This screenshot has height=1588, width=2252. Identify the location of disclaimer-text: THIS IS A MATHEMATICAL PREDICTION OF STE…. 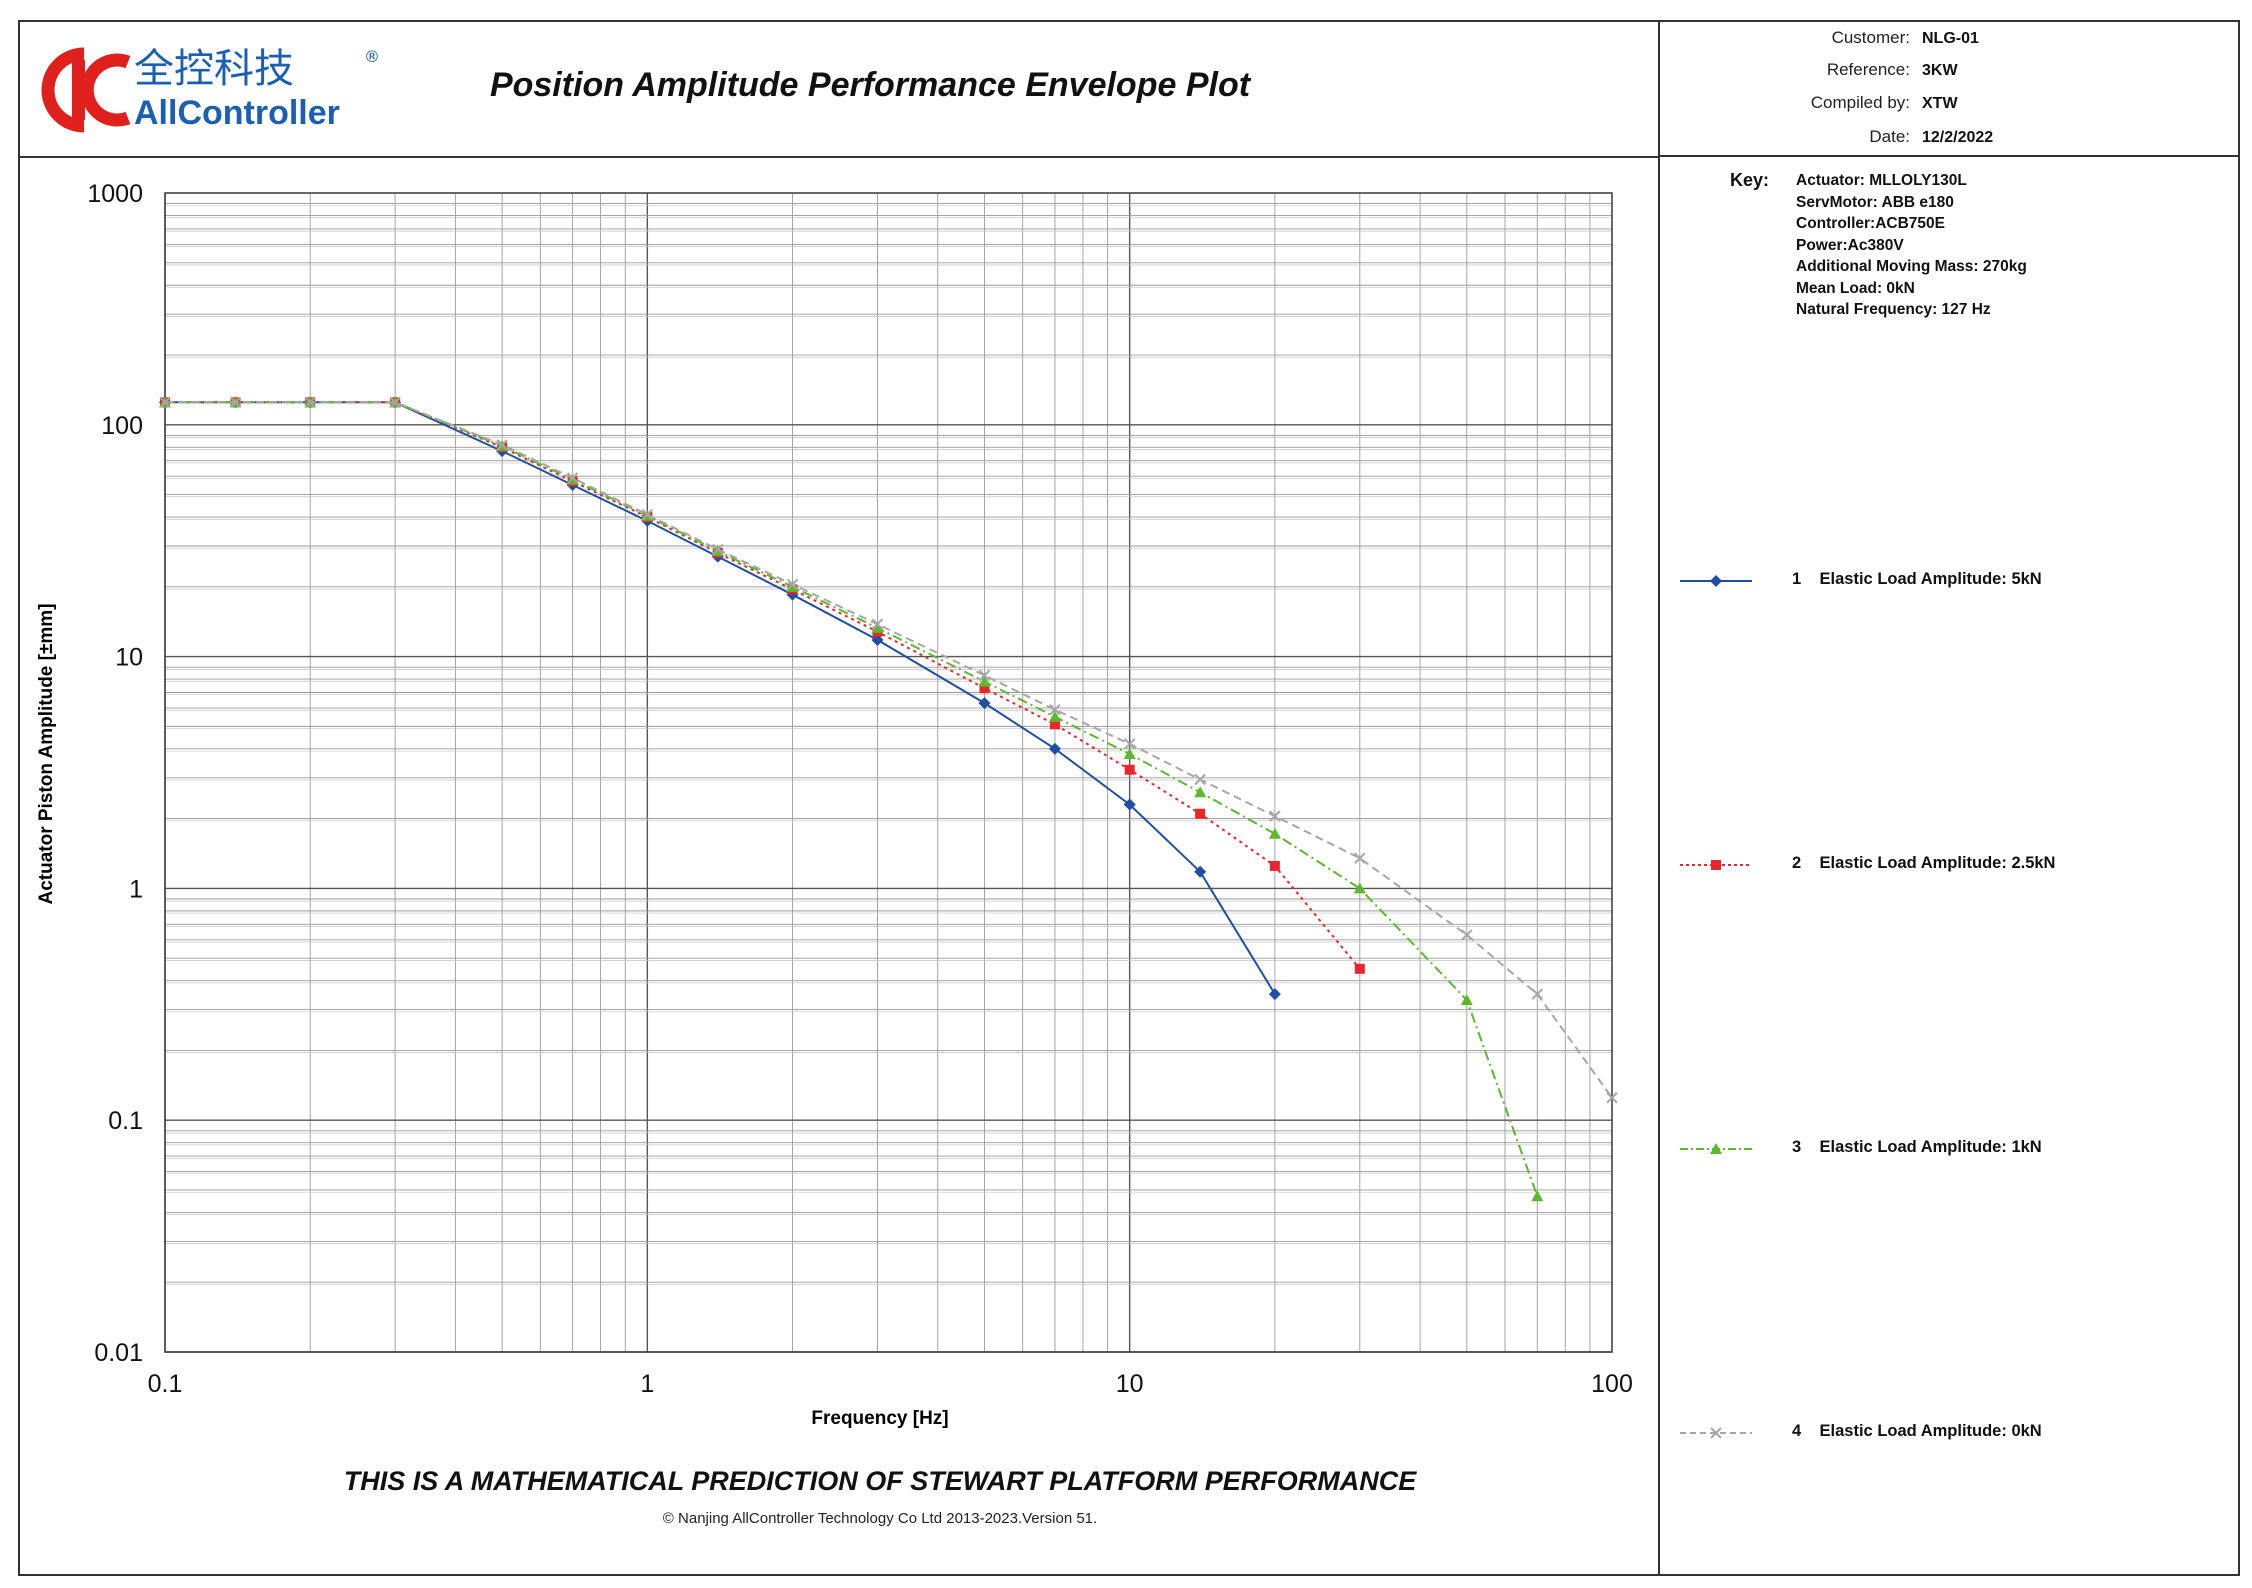
(880, 1481).